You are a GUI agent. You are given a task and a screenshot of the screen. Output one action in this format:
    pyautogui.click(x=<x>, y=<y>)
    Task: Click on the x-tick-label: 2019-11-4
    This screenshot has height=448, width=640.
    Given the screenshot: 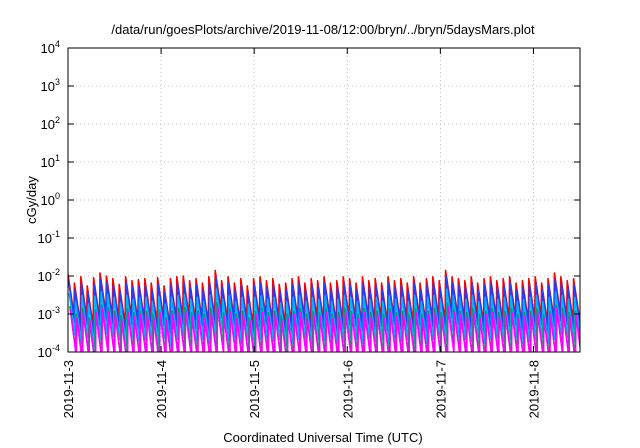 What is the action you would take?
    pyautogui.click(x=161, y=389)
    